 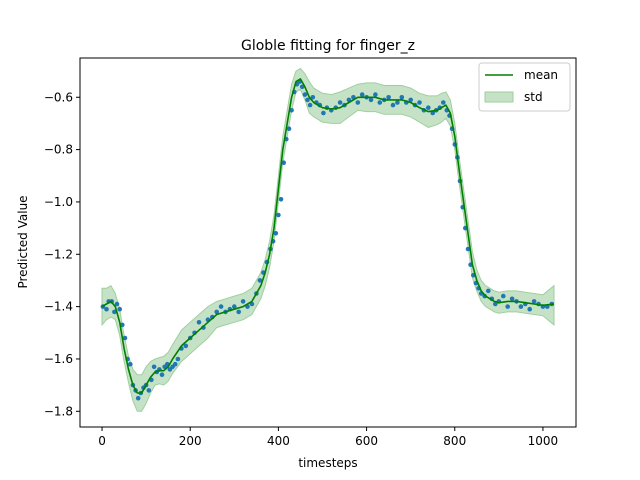 I want to click on legend-swatch-std, so click(x=499, y=97).